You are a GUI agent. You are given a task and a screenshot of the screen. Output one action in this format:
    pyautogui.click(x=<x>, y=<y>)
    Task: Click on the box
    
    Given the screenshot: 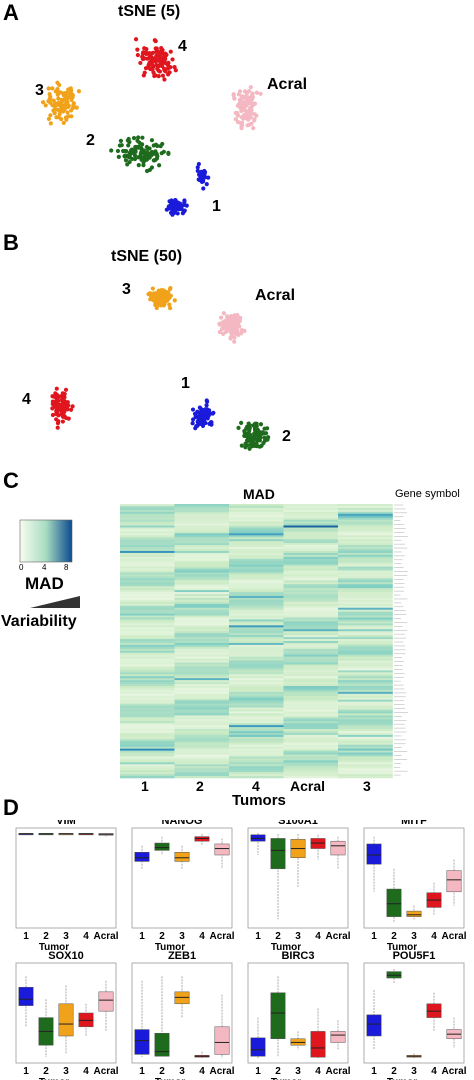 What is the action you would take?
    pyautogui.click(x=66, y=1020)
    